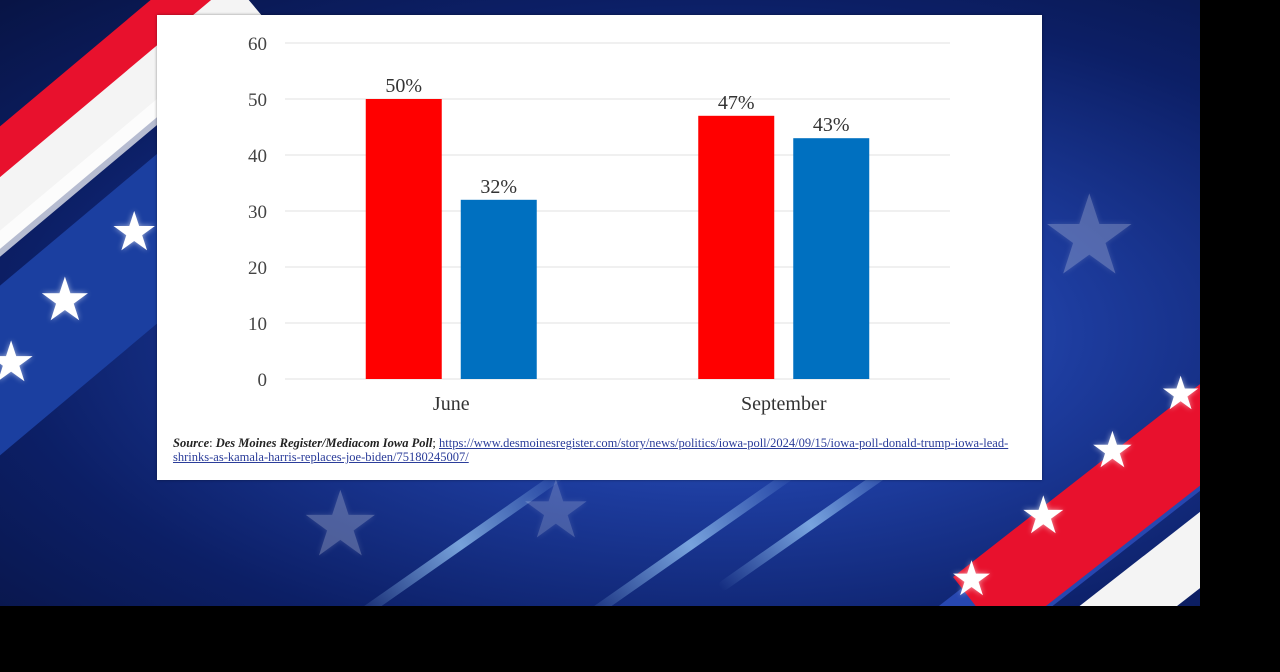  Describe the element at coordinates (831, 125) in the screenshot. I see `data-label: 43%` at that location.